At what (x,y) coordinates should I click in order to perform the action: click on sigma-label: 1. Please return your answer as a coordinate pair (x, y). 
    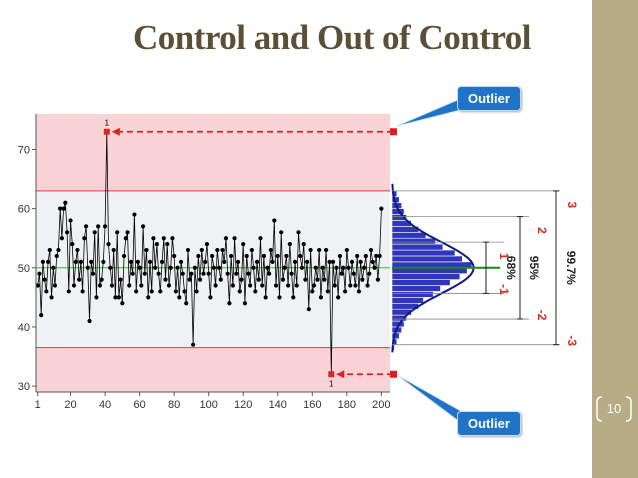
    Looking at the image, I should click on (504, 256).